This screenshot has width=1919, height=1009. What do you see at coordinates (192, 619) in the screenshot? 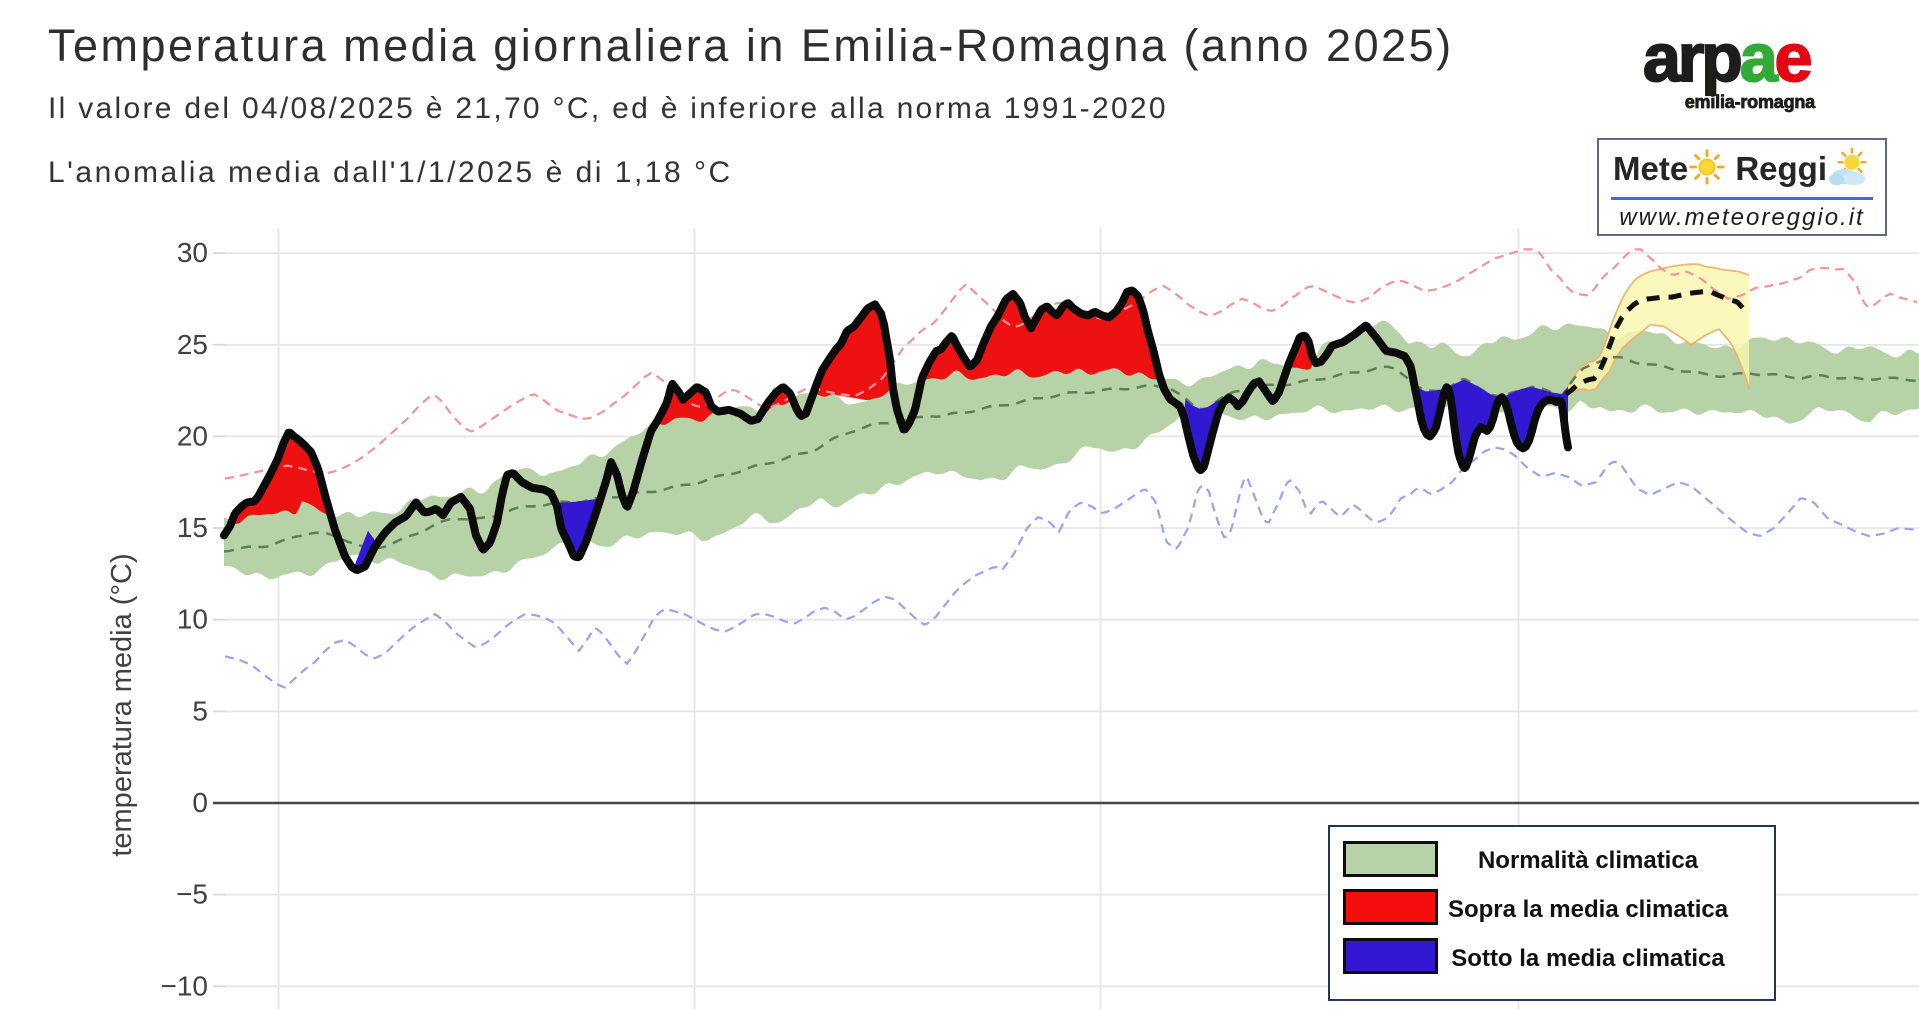
I see `svg-text: 10` at bounding box center [192, 619].